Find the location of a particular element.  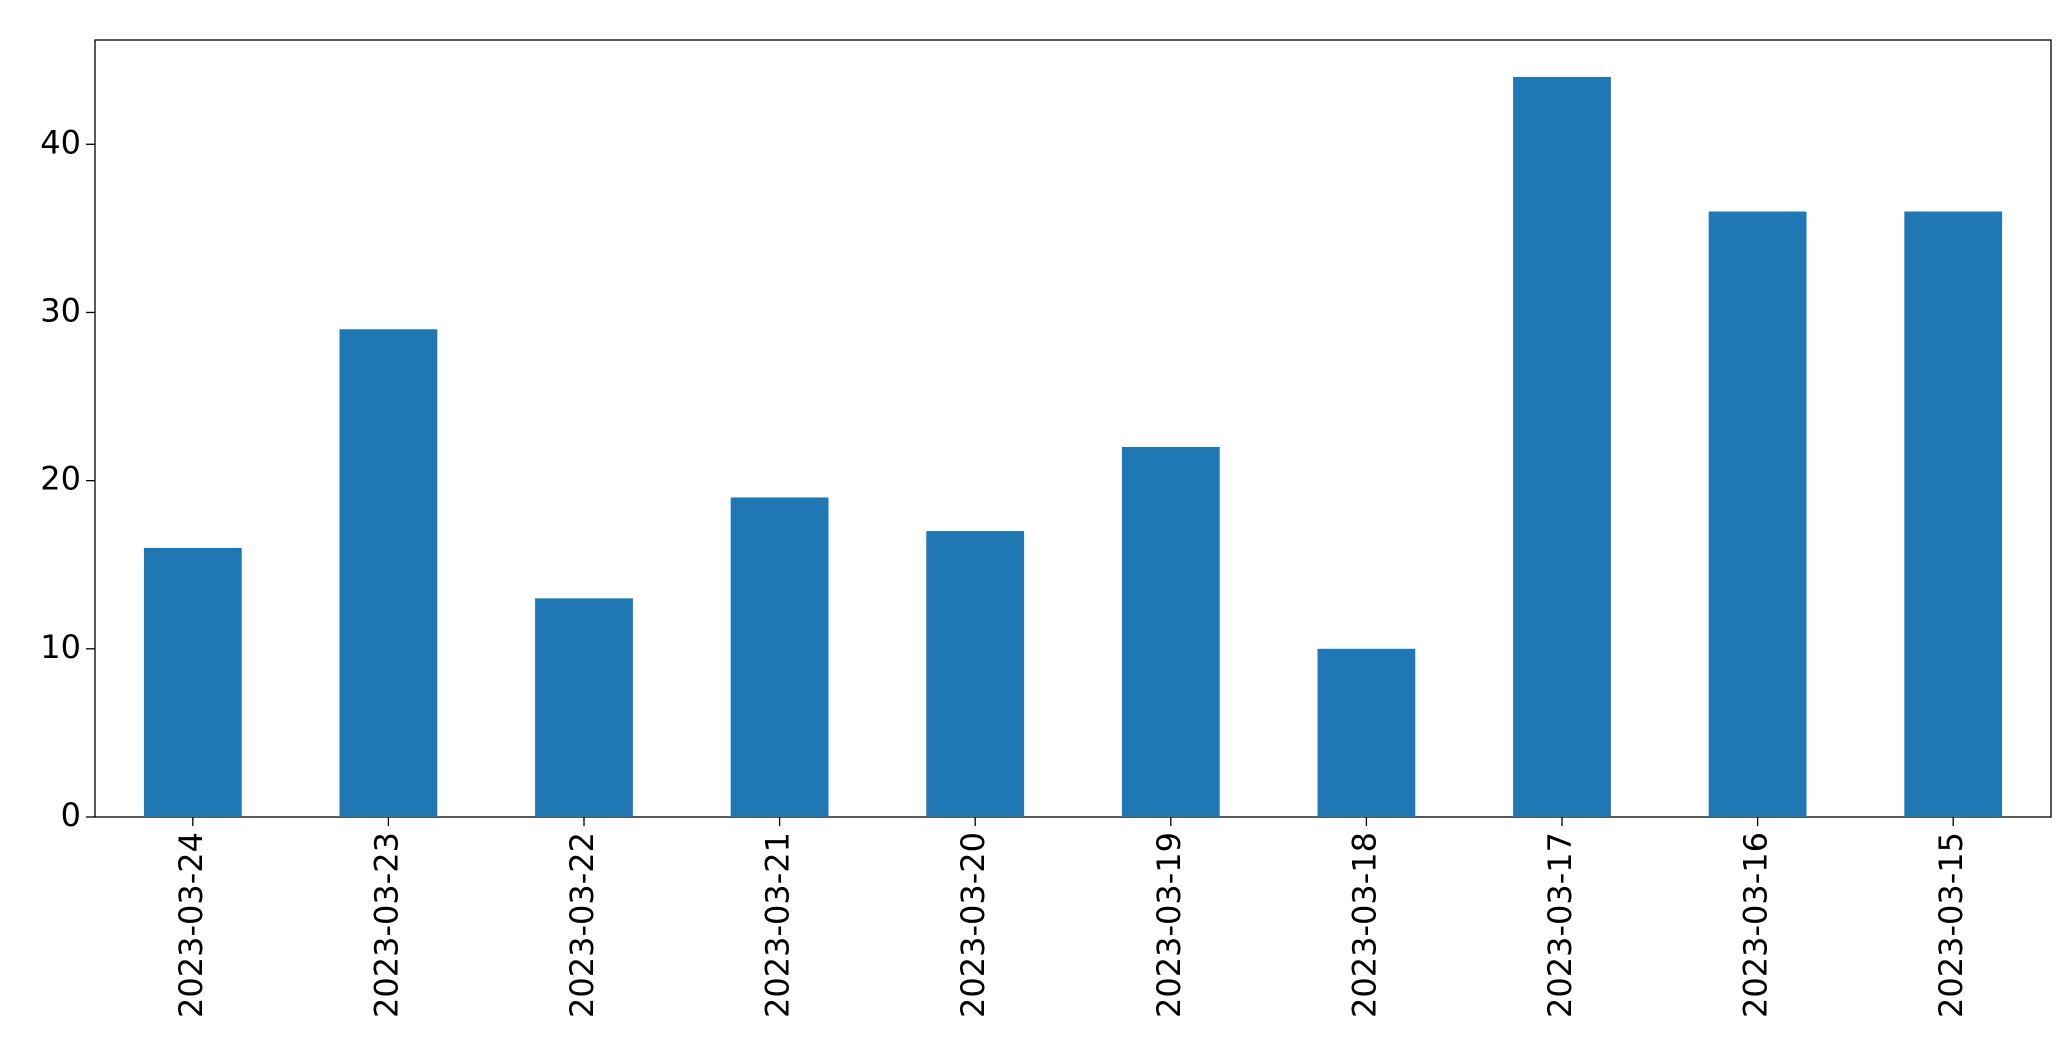

x-tick-label: 2023-03-21 is located at coordinates (778, 925).